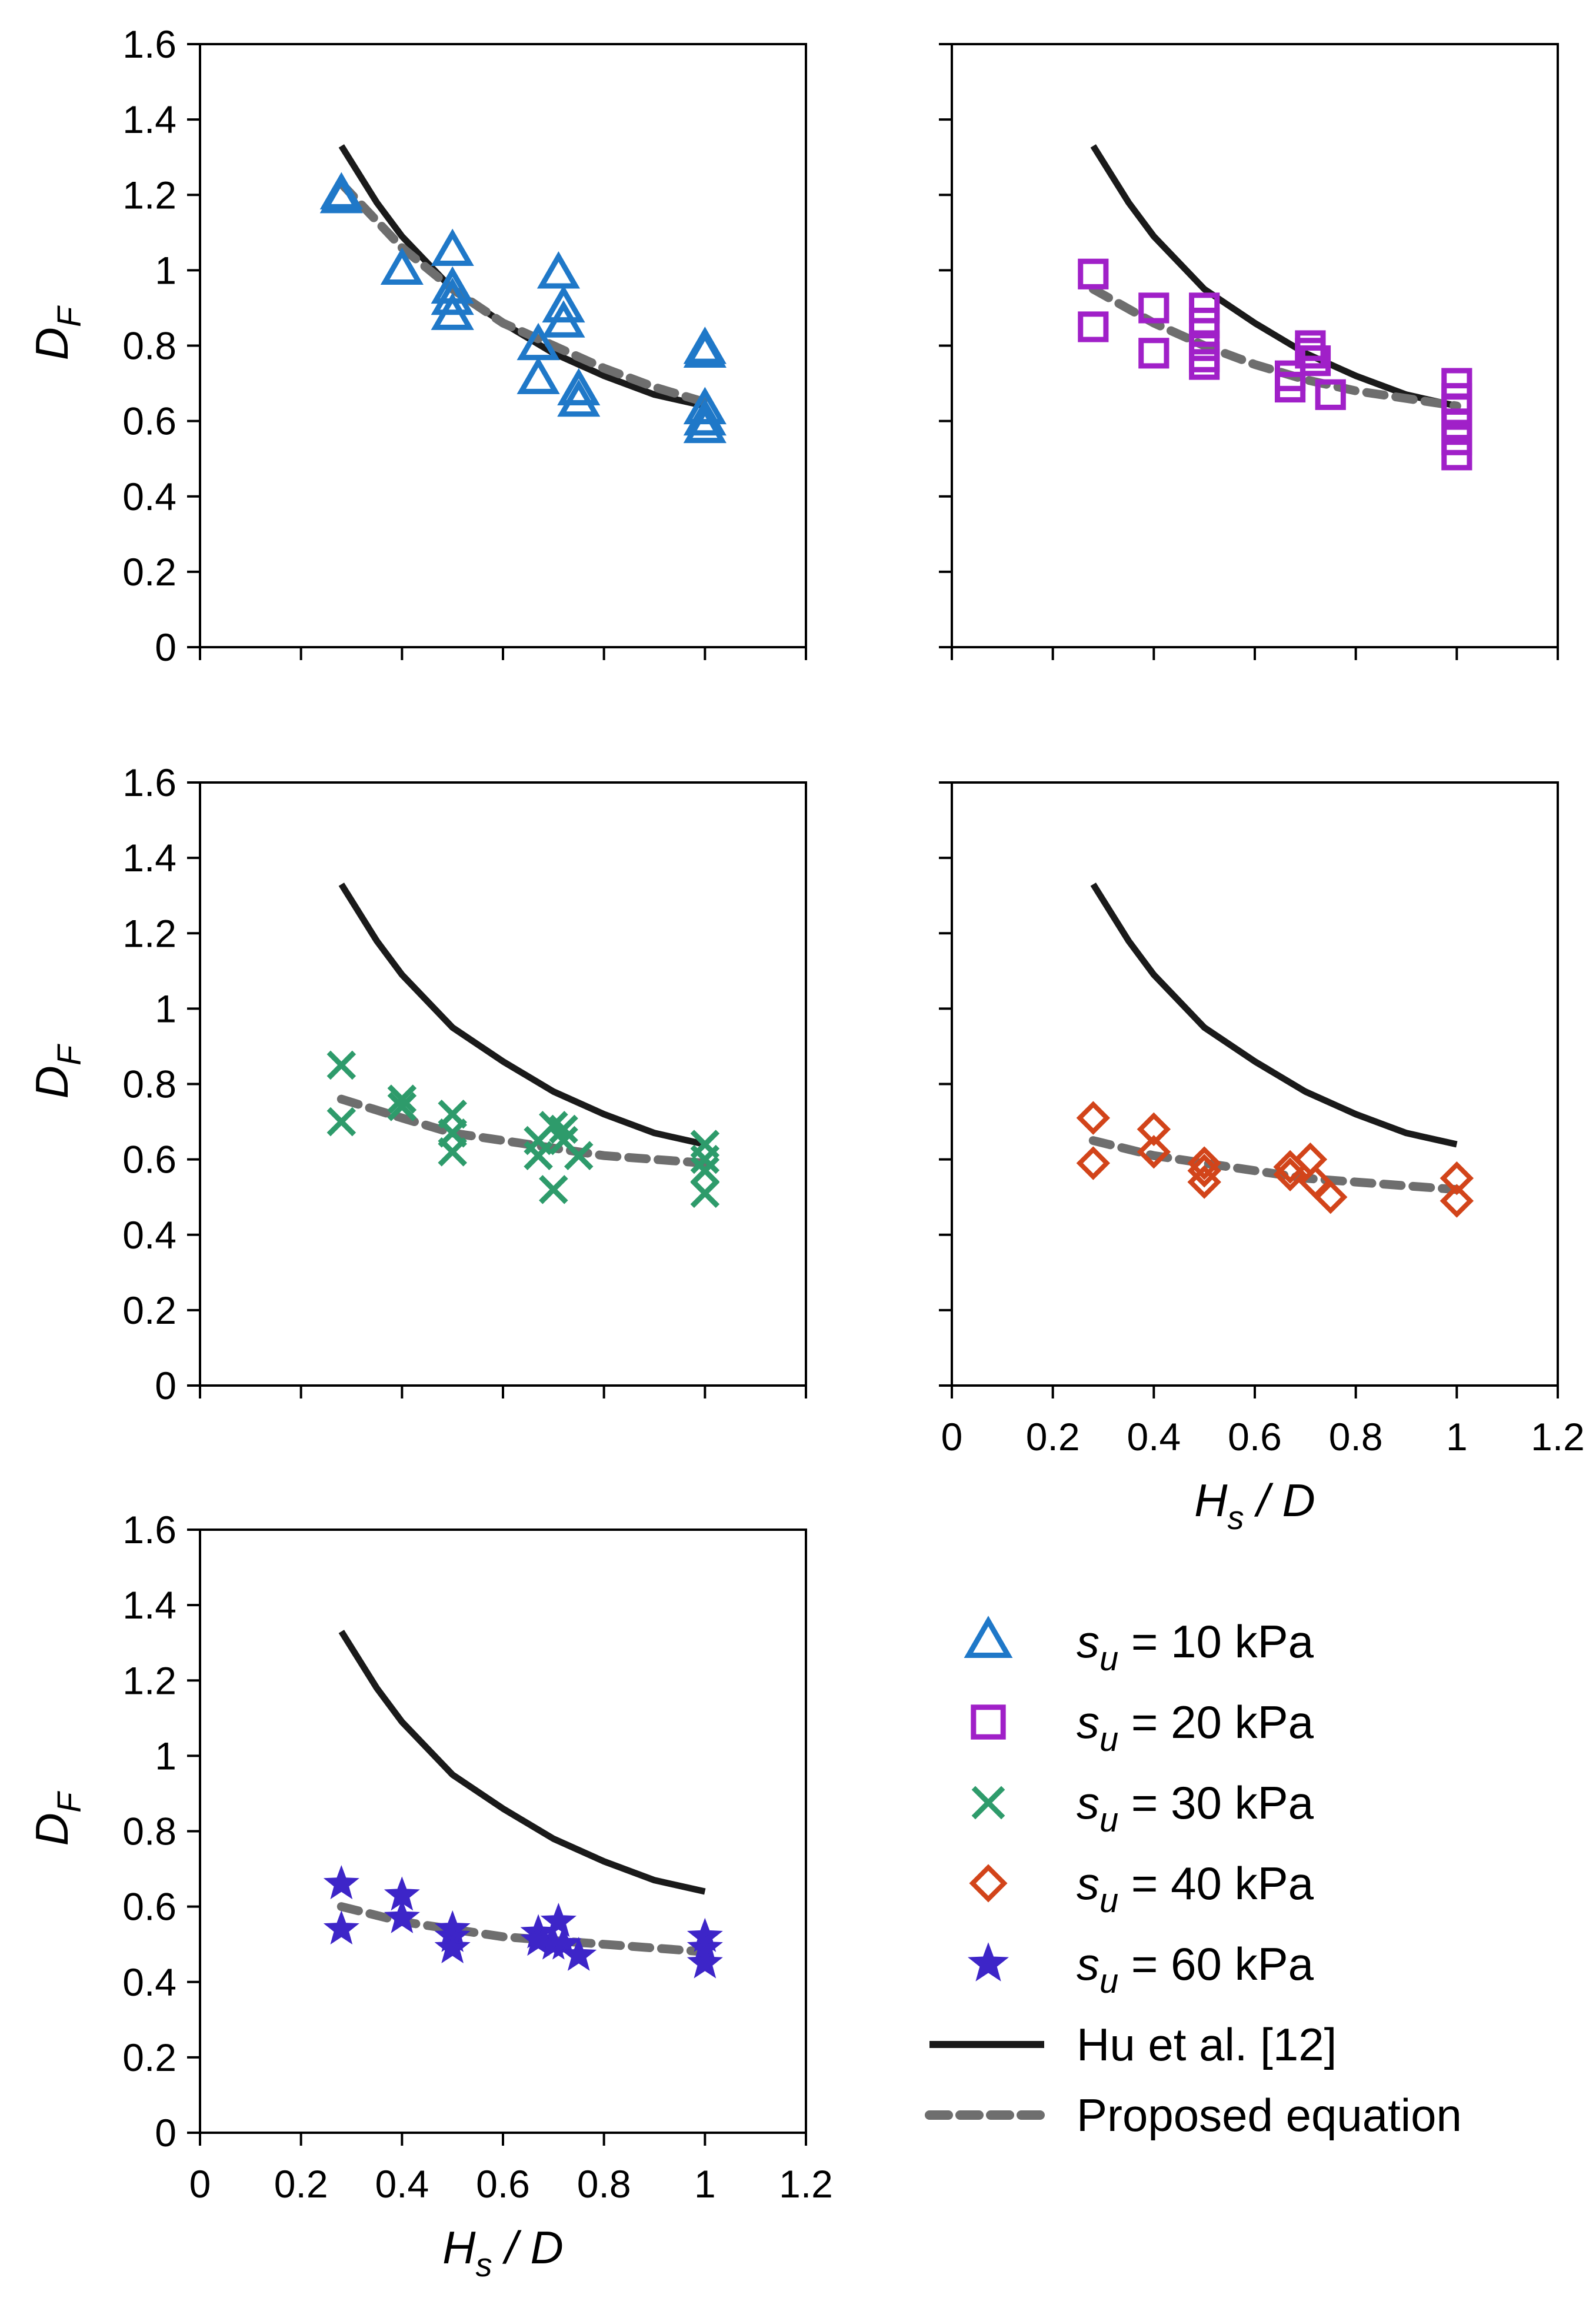  What do you see at coordinates (1269, 2115) in the screenshot?
I see `legend-label-proposed: Proposed equation` at bounding box center [1269, 2115].